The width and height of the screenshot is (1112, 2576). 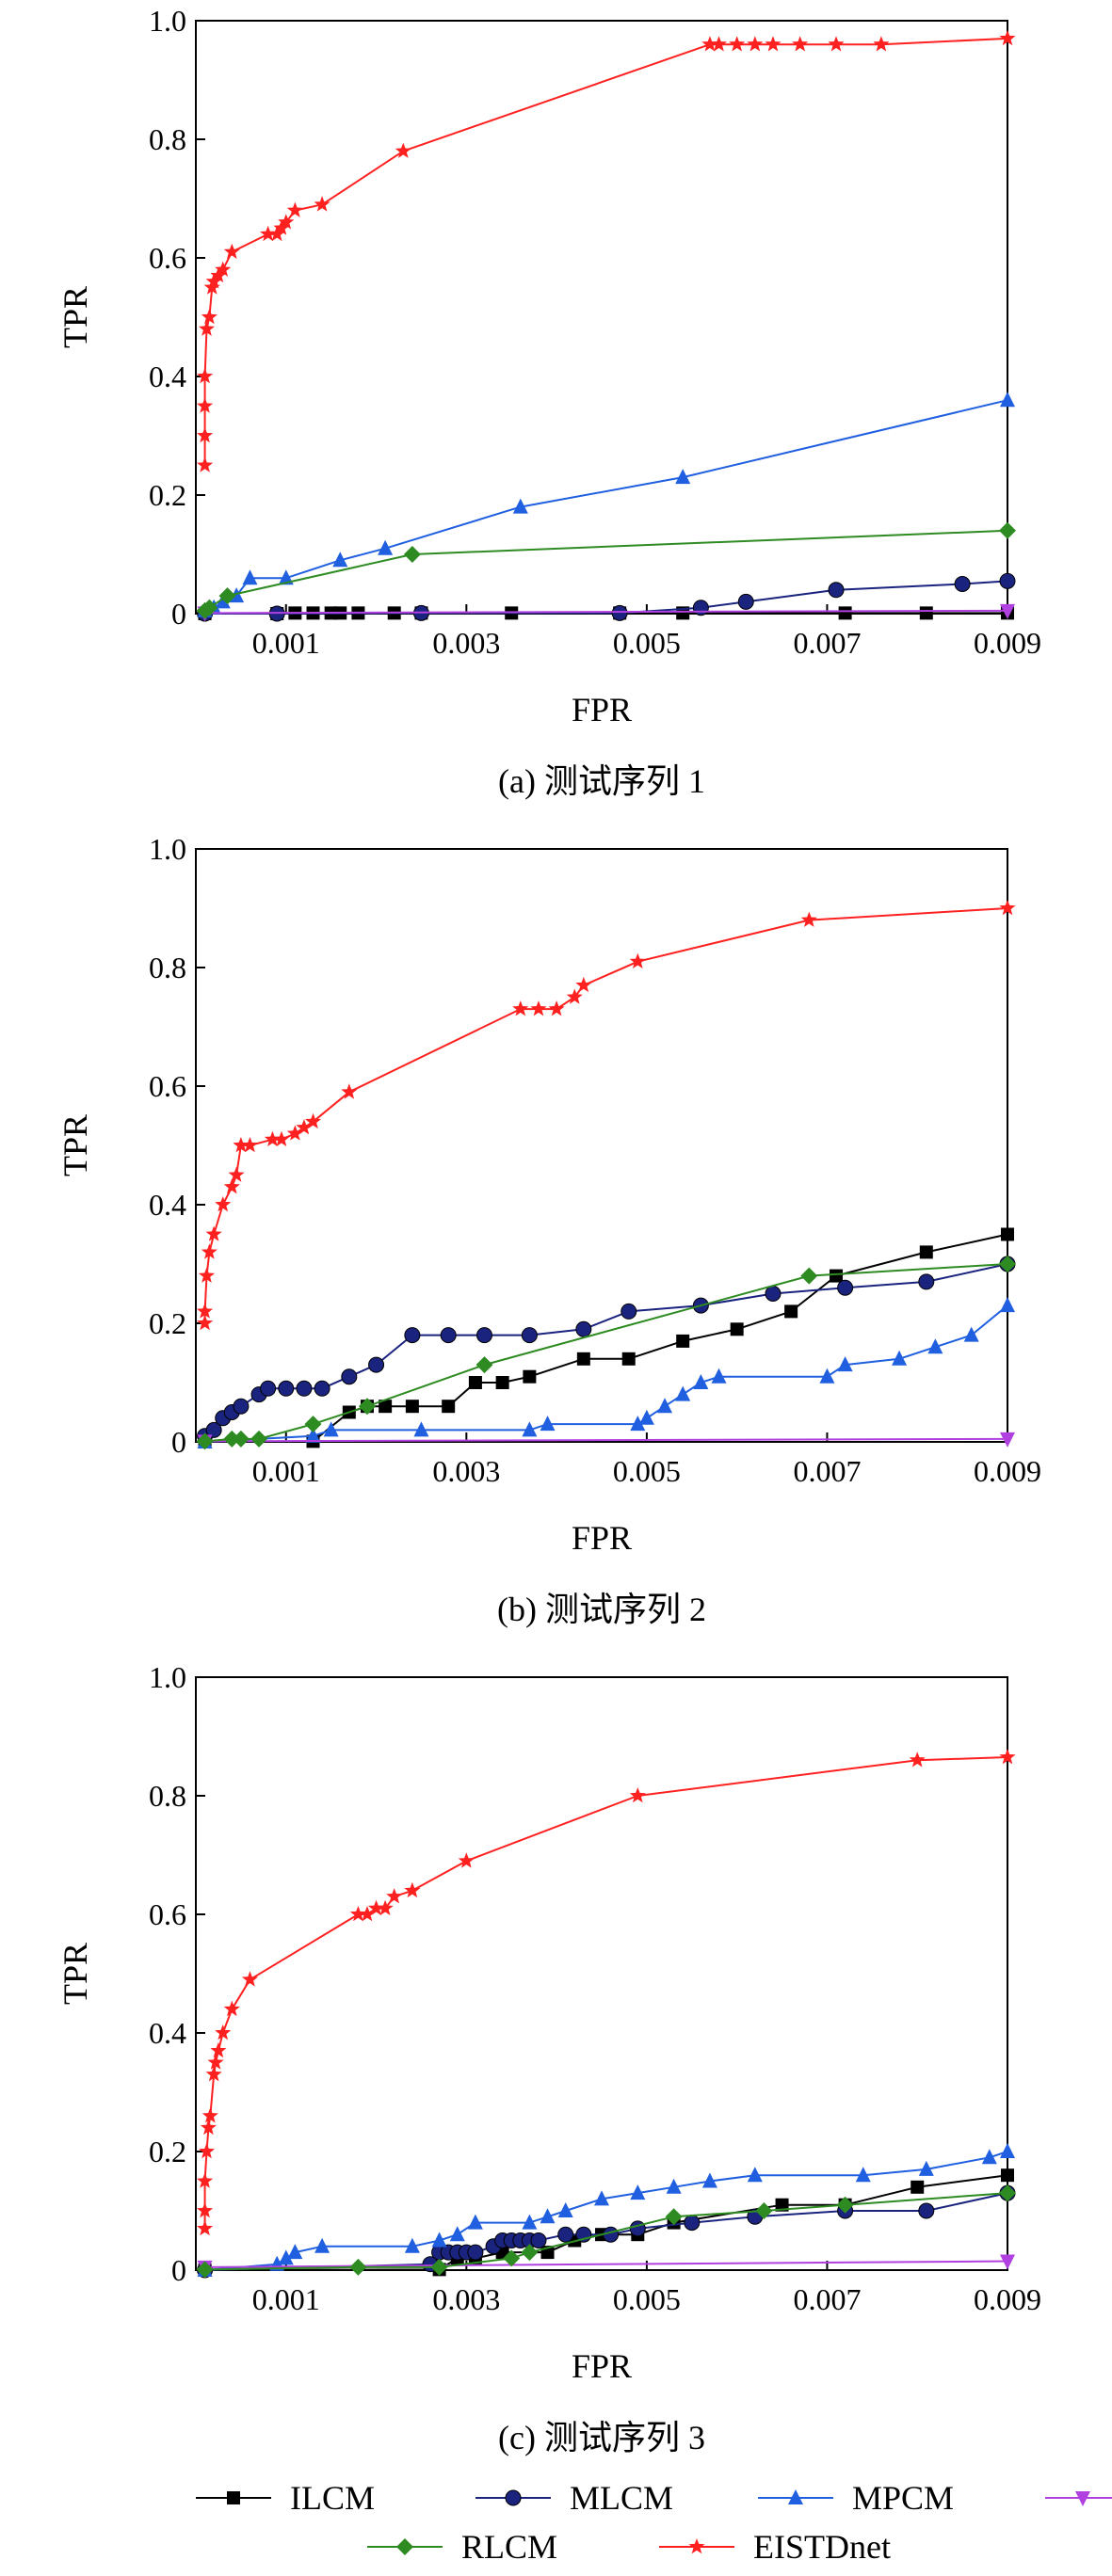 I want to click on panel-caption: (c) 测试序列 3, so click(x=601, y=2437).